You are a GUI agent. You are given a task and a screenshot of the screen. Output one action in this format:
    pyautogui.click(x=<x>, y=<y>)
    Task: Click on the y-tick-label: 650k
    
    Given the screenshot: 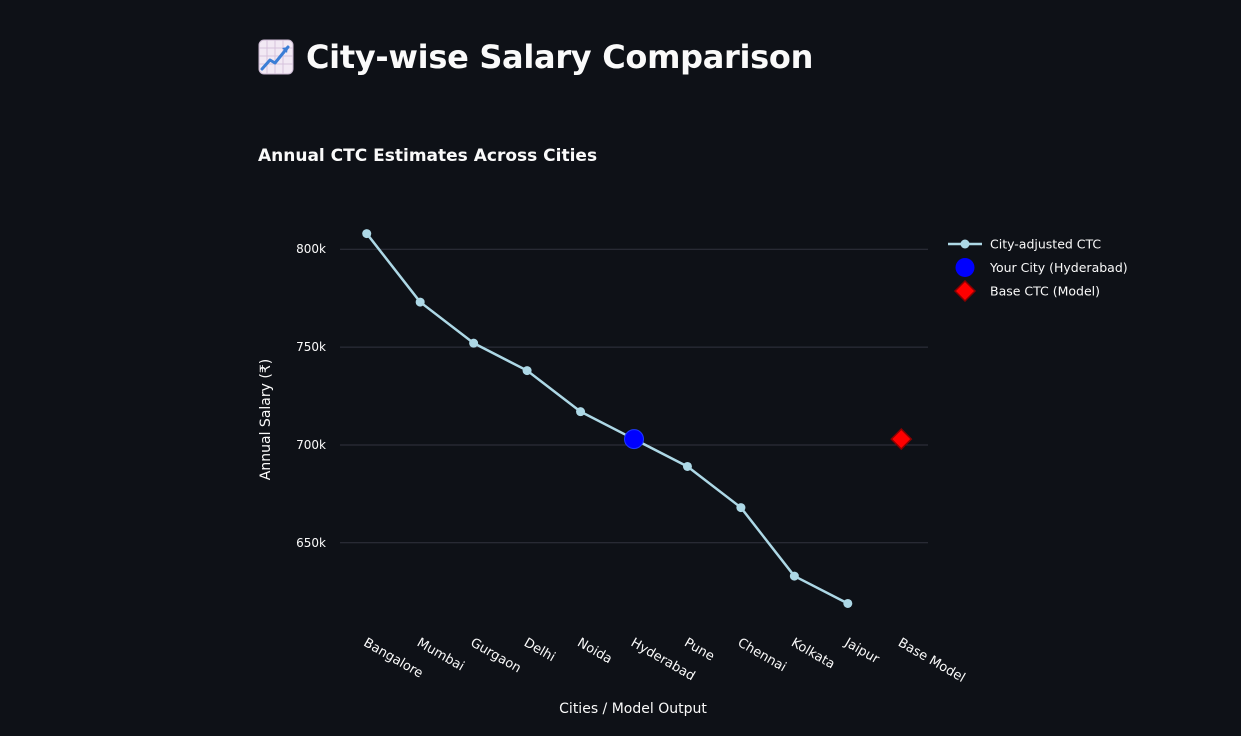 What is the action you would take?
    pyautogui.click(x=311, y=543)
    